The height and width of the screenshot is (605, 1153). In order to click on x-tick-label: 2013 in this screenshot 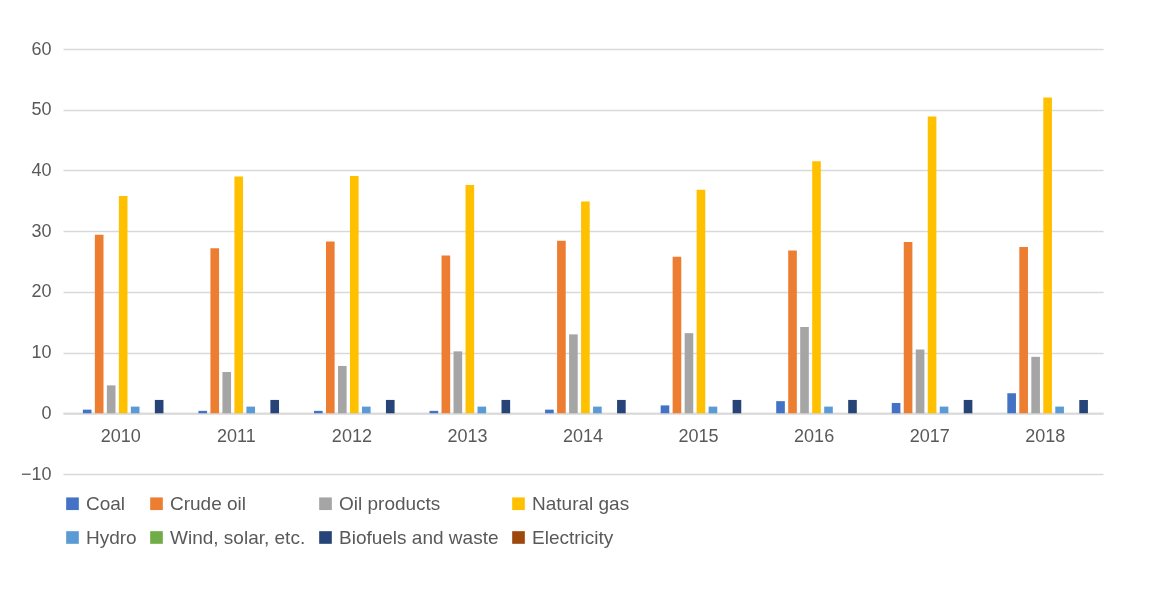, I will do `click(467, 435)`.